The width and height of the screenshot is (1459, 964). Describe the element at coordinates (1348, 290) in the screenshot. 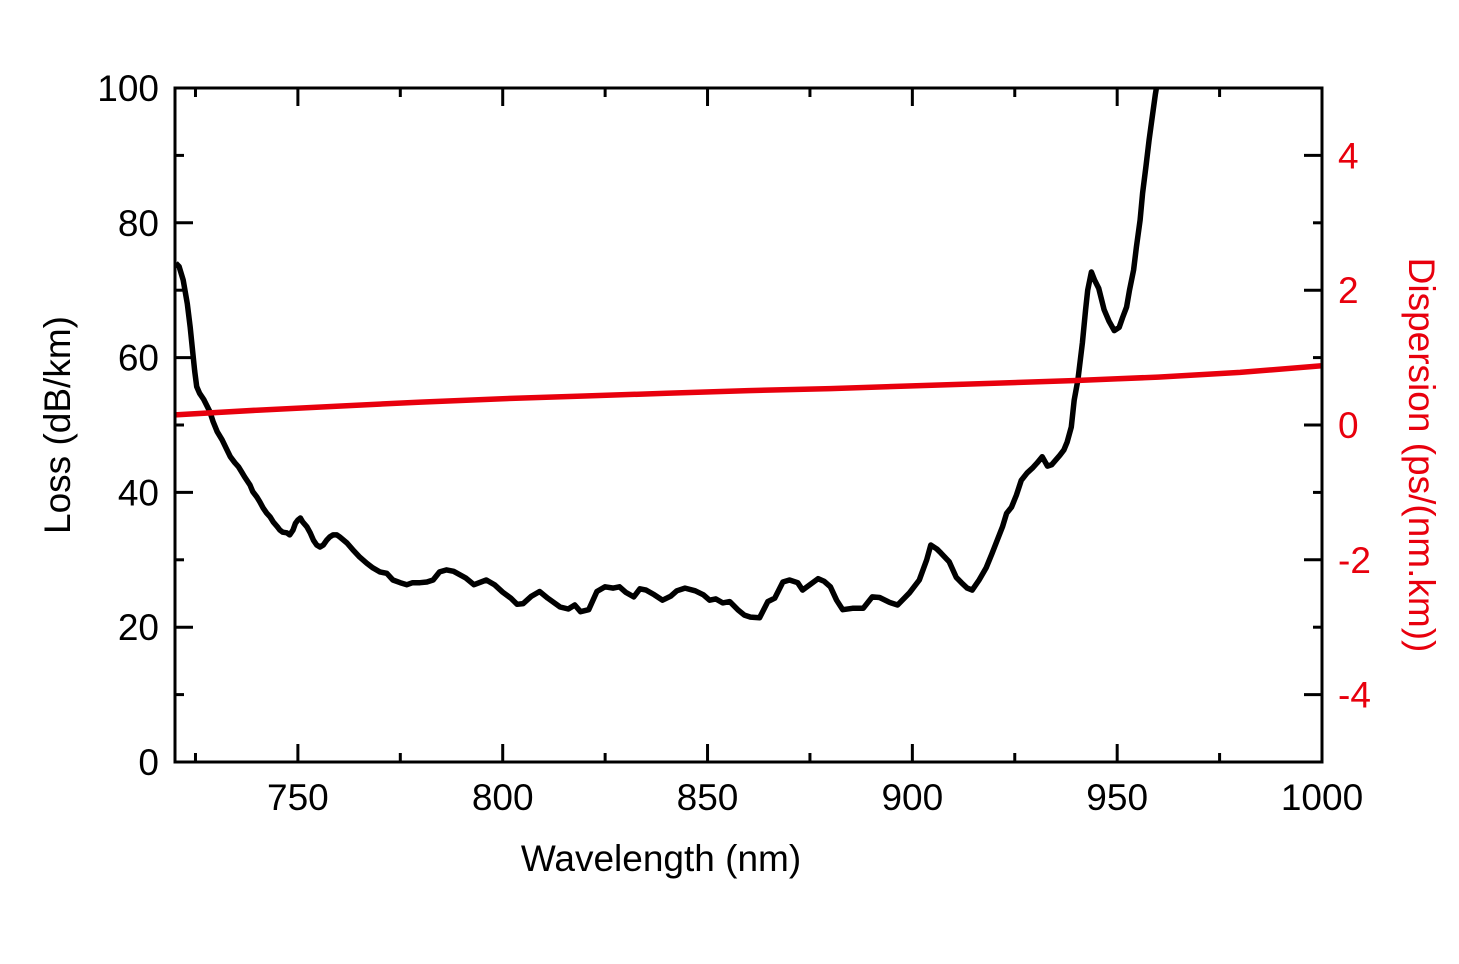

I see `y-right-tick-label: 2` at that location.